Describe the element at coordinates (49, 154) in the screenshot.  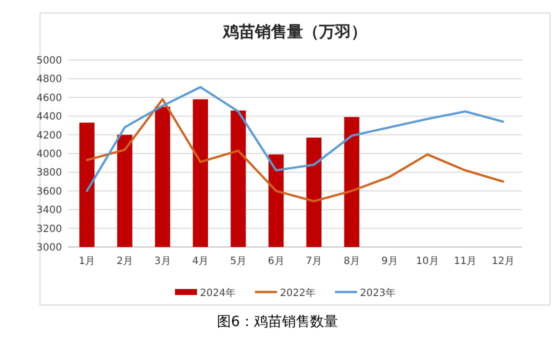
I see `y-tick-label: 4000` at that location.